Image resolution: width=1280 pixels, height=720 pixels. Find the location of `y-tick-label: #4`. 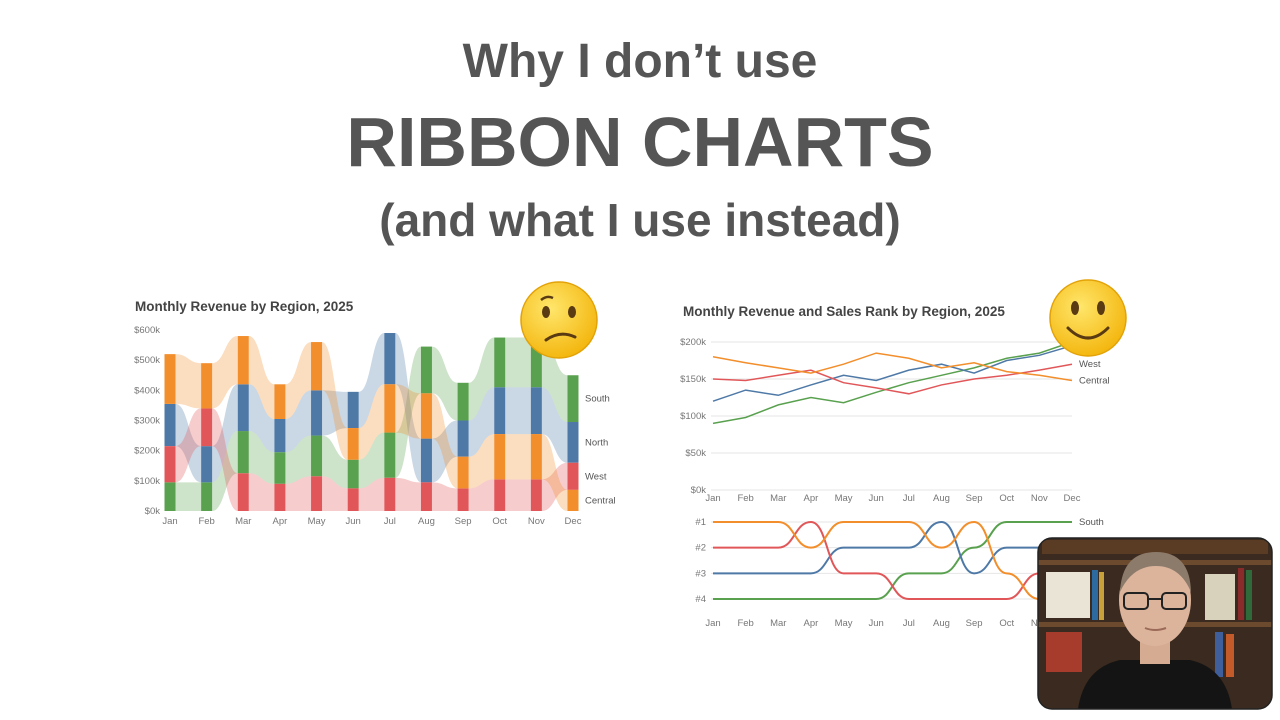

y-tick-label: #4 is located at coordinates (700, 599).